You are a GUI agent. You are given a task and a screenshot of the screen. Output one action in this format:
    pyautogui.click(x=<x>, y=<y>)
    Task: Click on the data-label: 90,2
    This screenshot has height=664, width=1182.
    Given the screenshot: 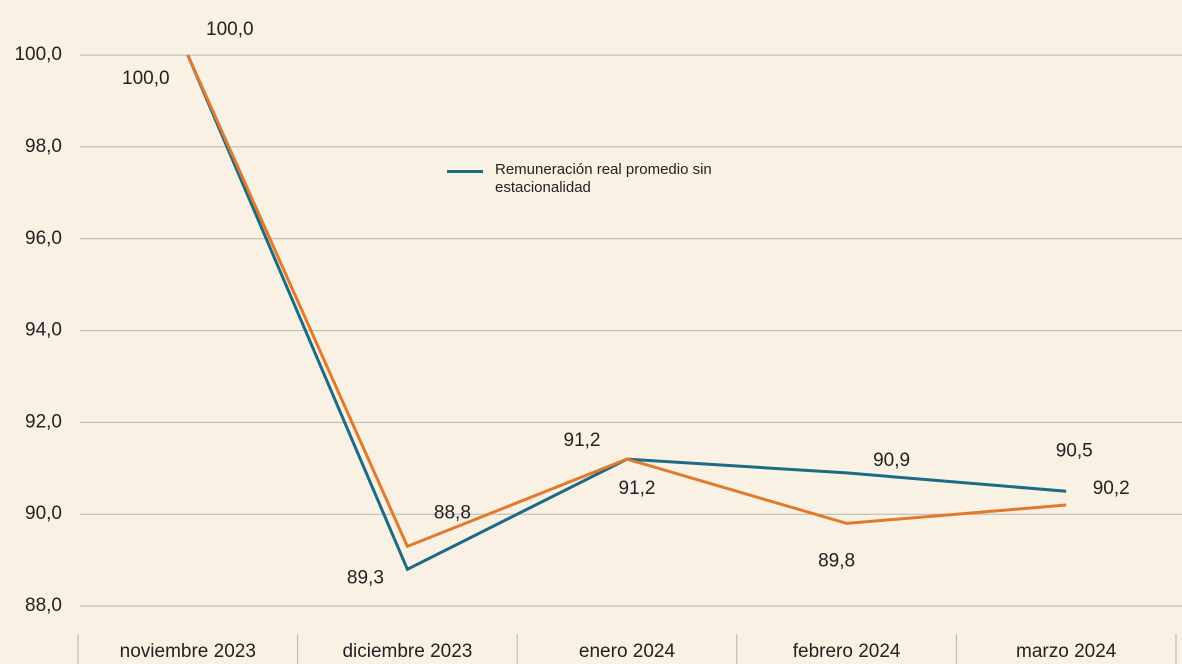 What is the action you would take?
    pyautogui.click(x=1111, y=488)
    